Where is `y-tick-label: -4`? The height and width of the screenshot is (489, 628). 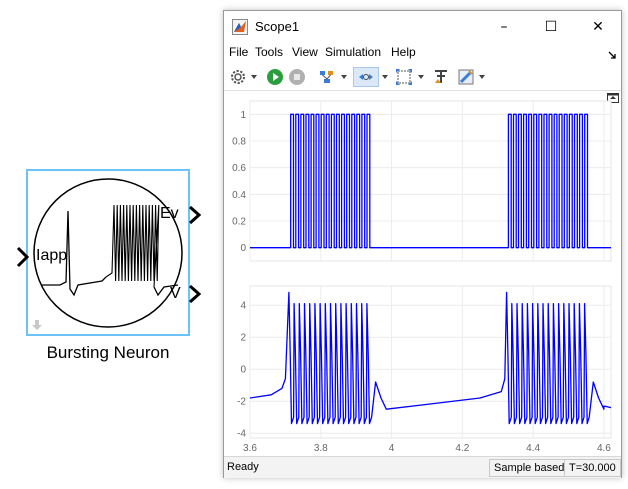
y-tick-label: -4 is located at coordinates (241, 434).